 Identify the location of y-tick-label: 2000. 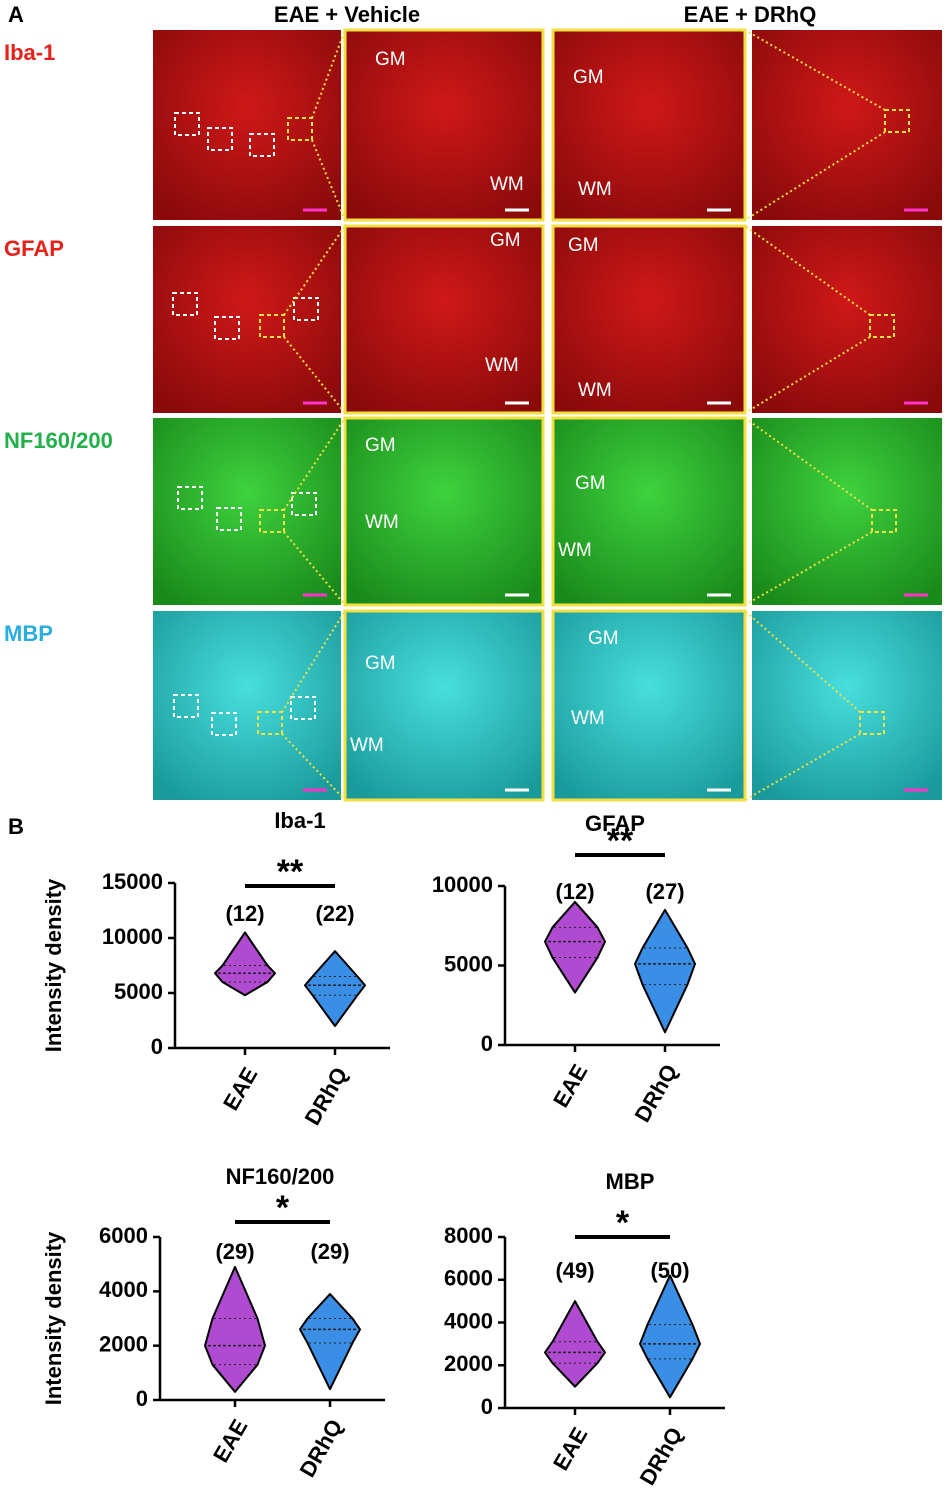
(123, 1343).